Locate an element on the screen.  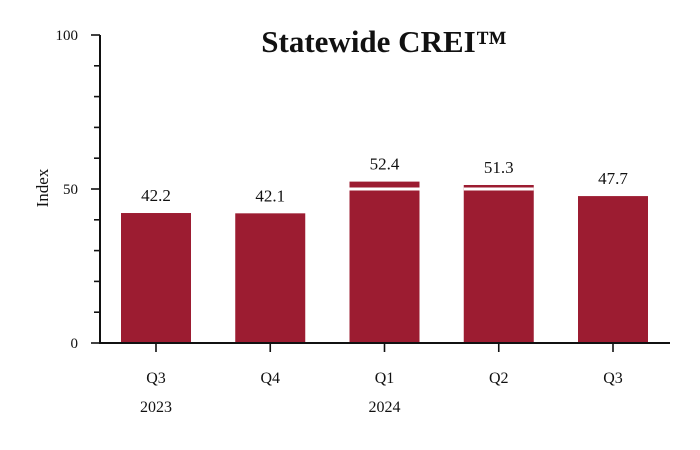
y-tick-label-0: 0 is located at coordinates (75, 344).